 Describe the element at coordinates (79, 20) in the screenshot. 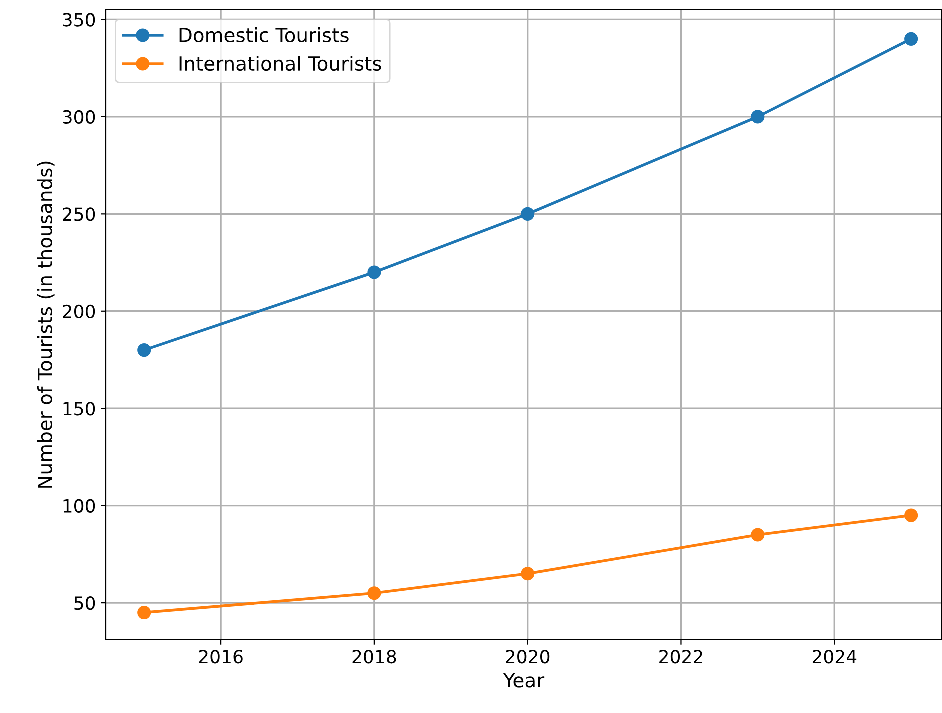

I see `y-tick-label: 350` at that location.